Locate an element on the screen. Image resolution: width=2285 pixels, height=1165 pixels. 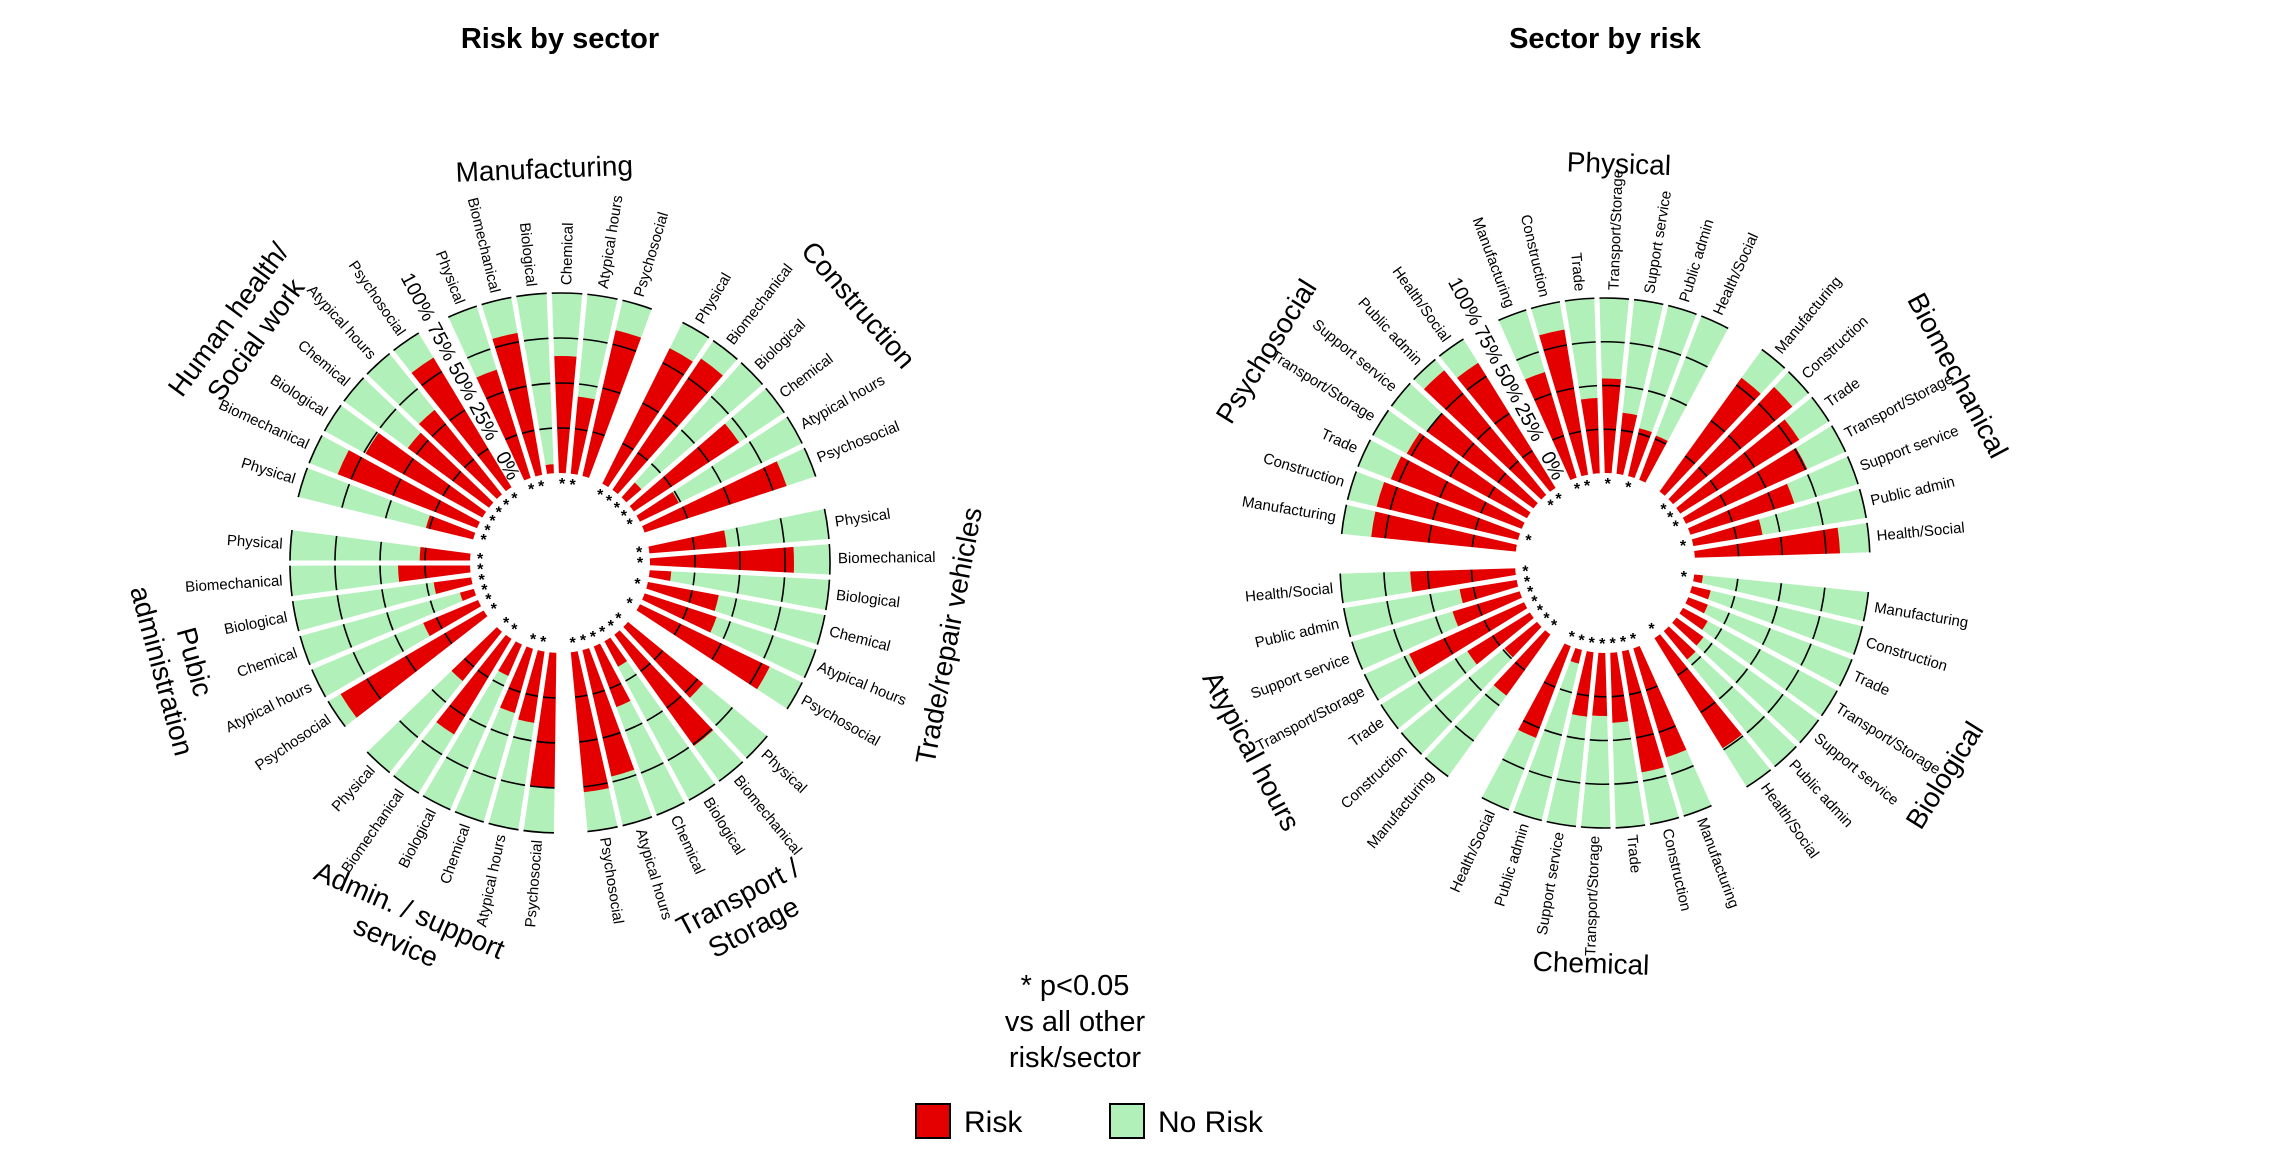
bar-label-manufacturing: Manufacturing is located at coordinates (1717, 863).